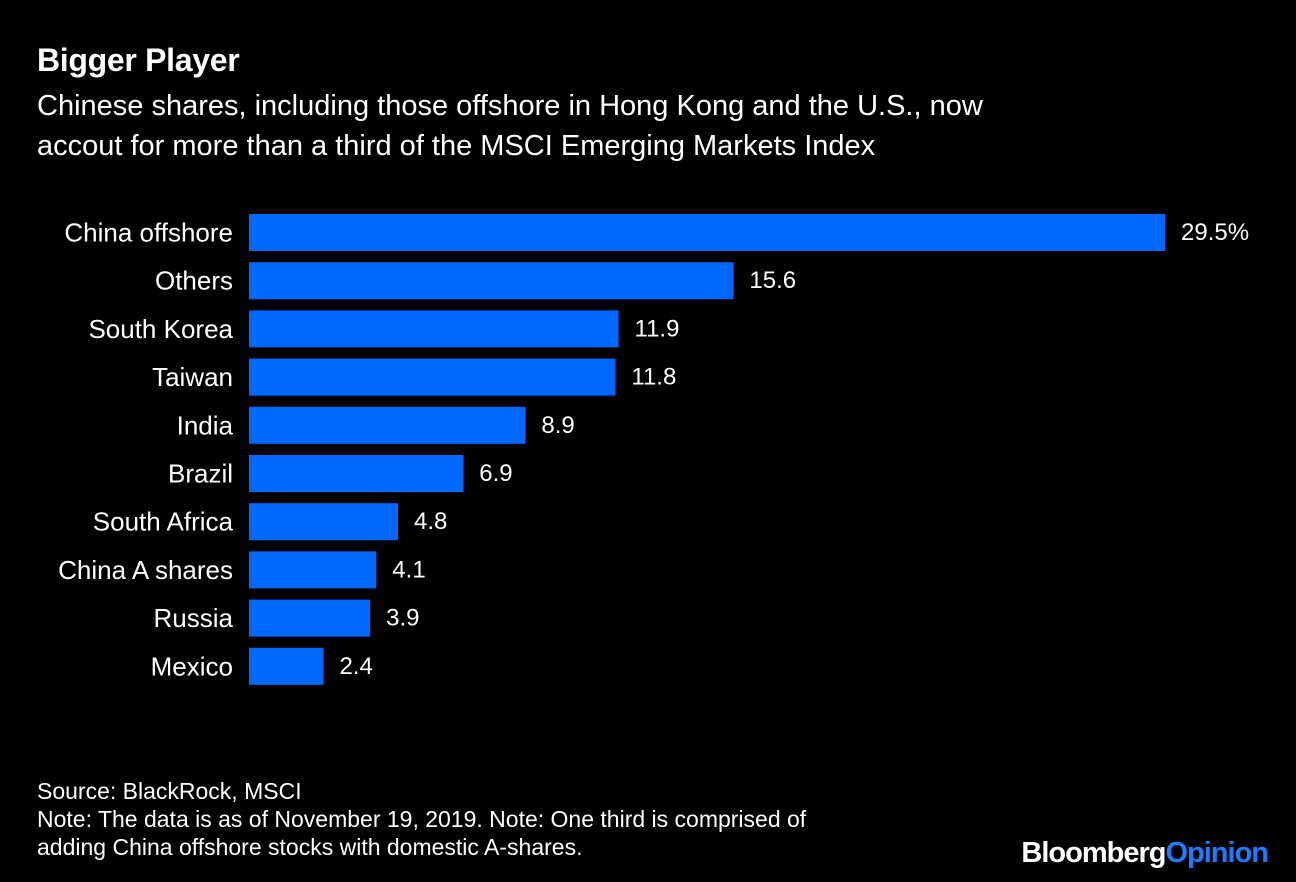  Describe the element at coordinates (772, 280) in the screenshot. I see `value-label-others: 15.6` at that location.